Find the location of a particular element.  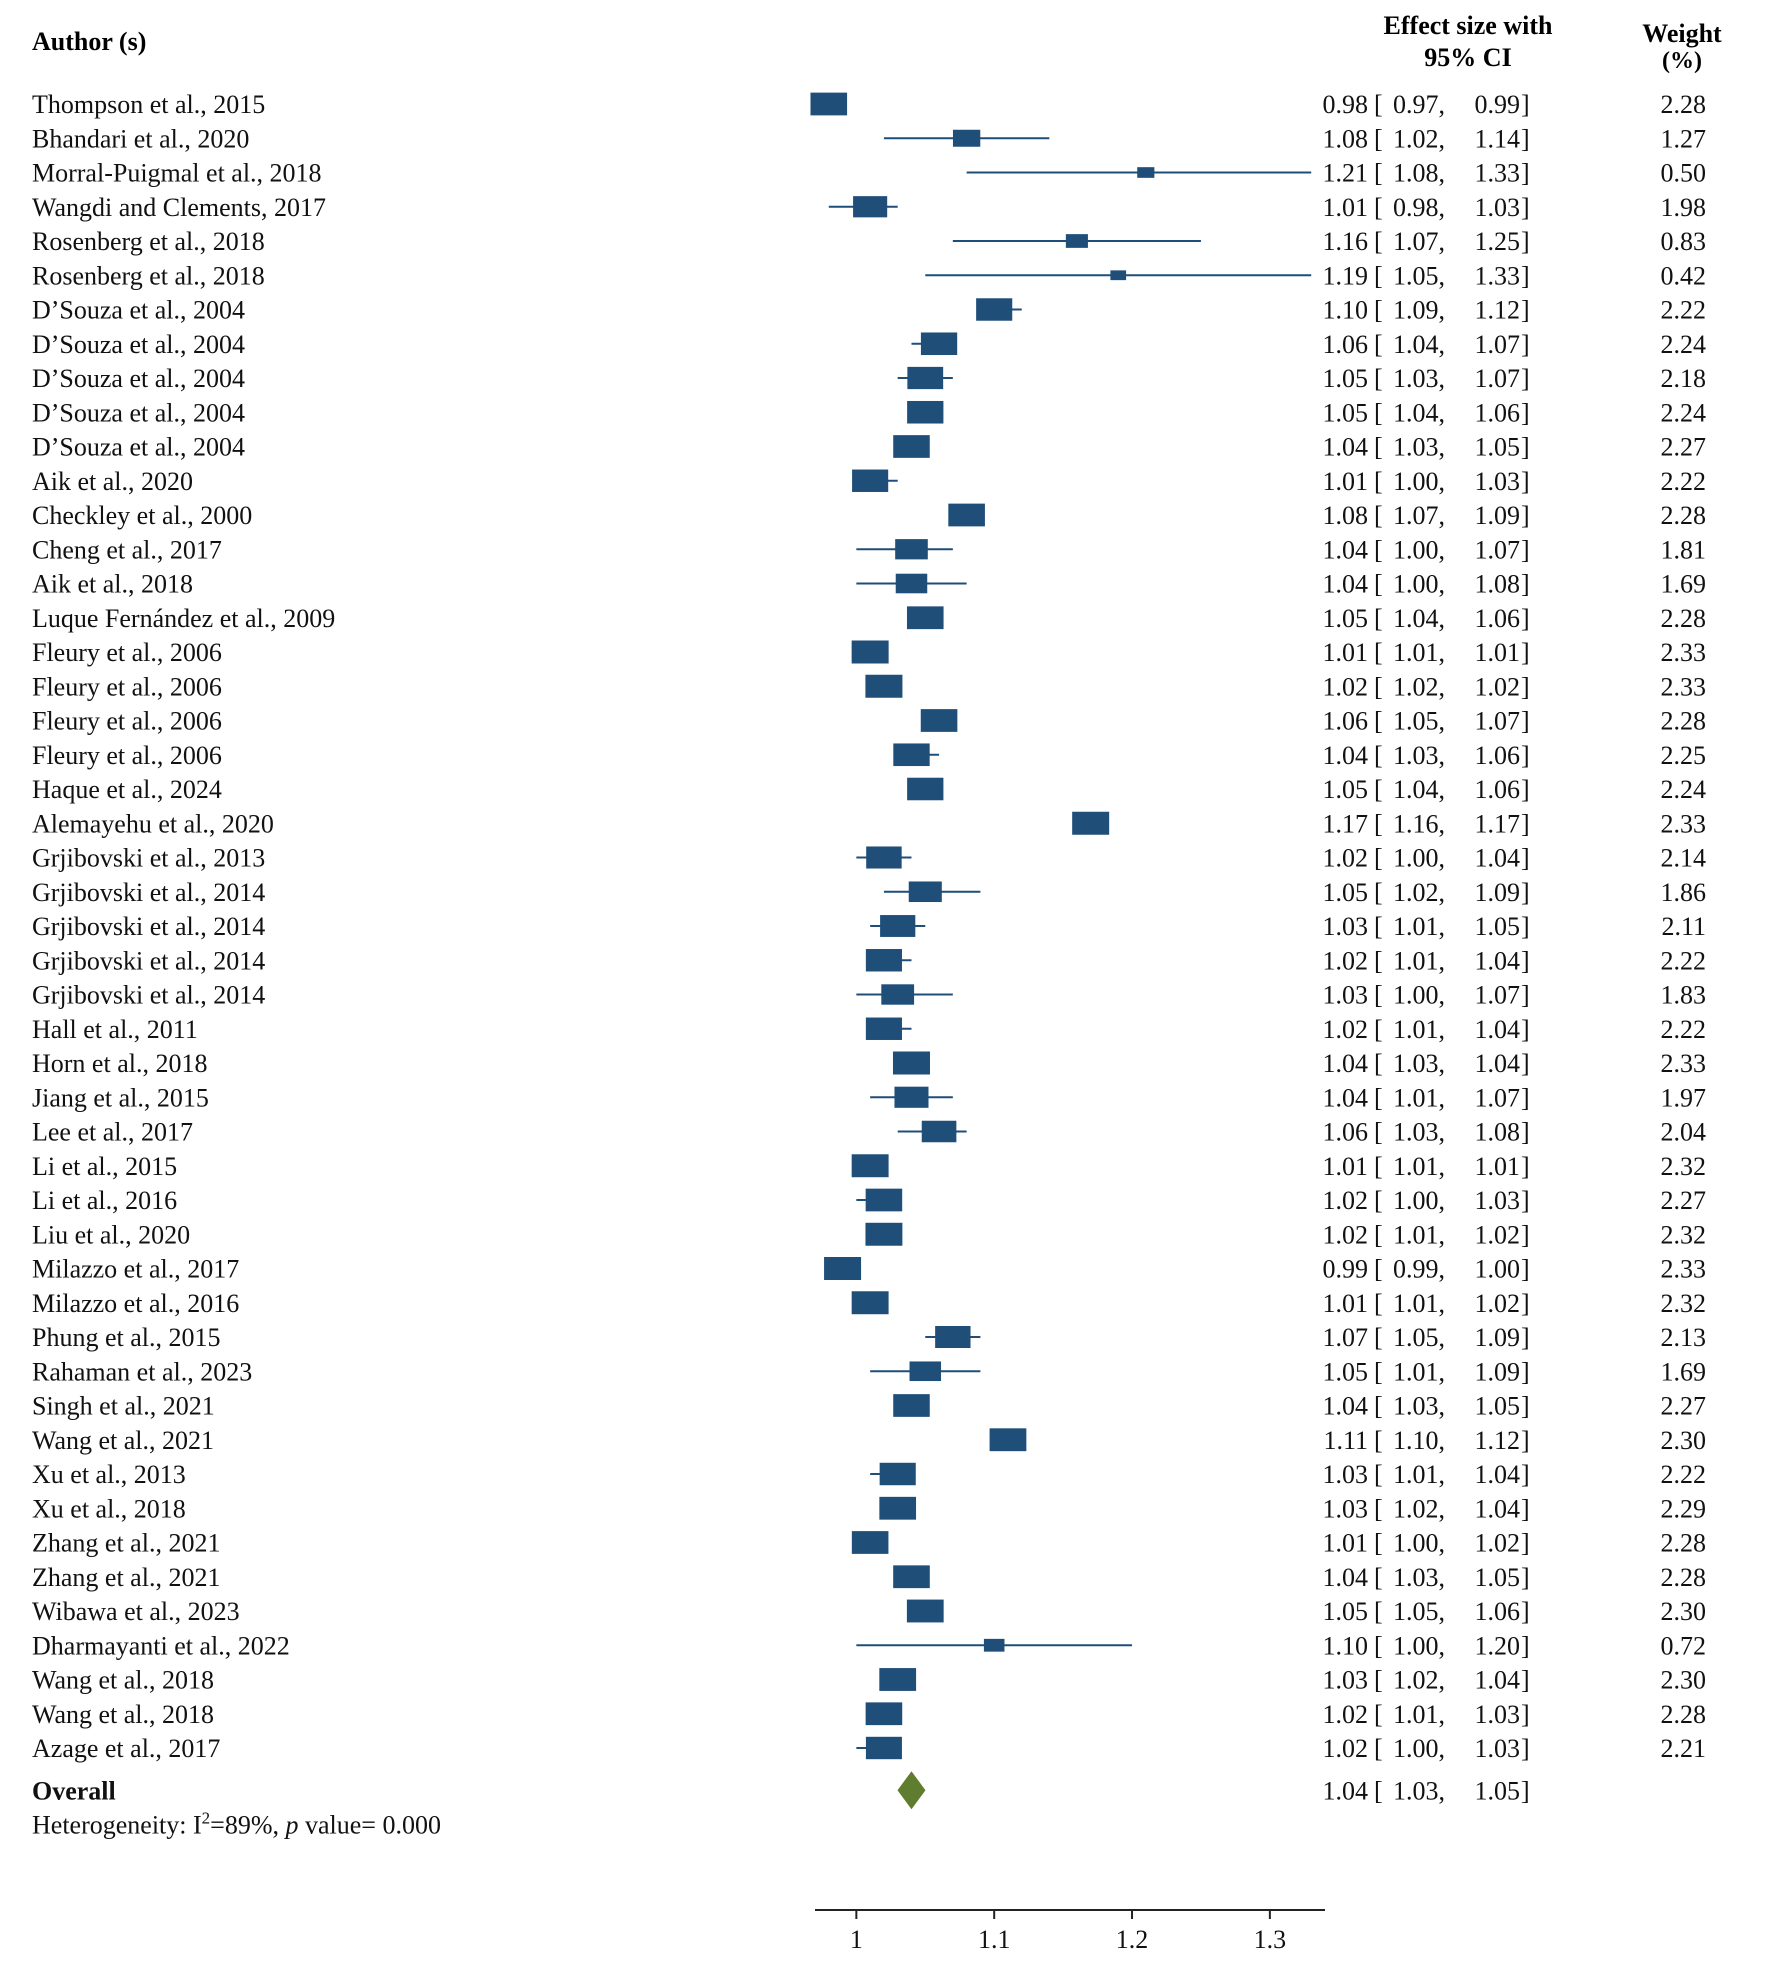

study-weight: 2.14 is located at coordinates (1684, 858).